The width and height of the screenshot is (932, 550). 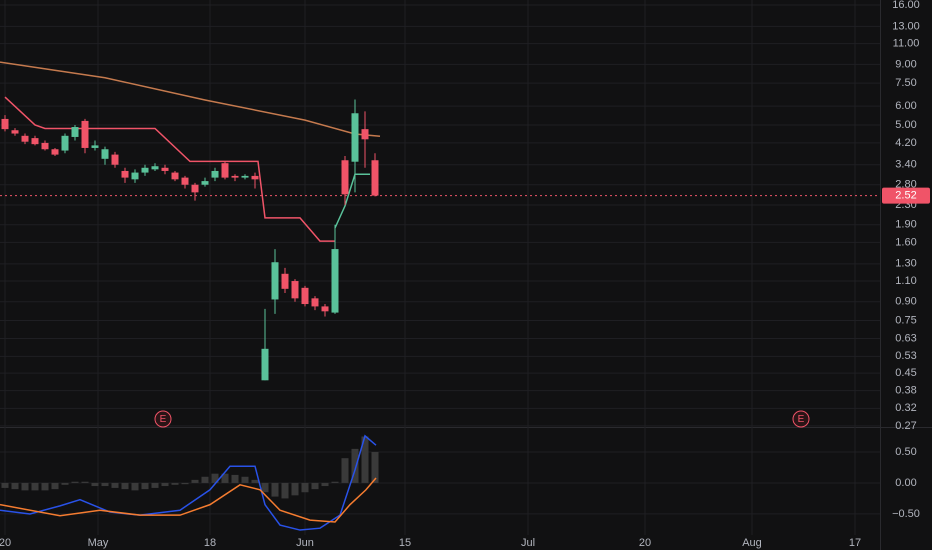 I want to click on y-tick-label: 1.30, so click(x=905, y=264).